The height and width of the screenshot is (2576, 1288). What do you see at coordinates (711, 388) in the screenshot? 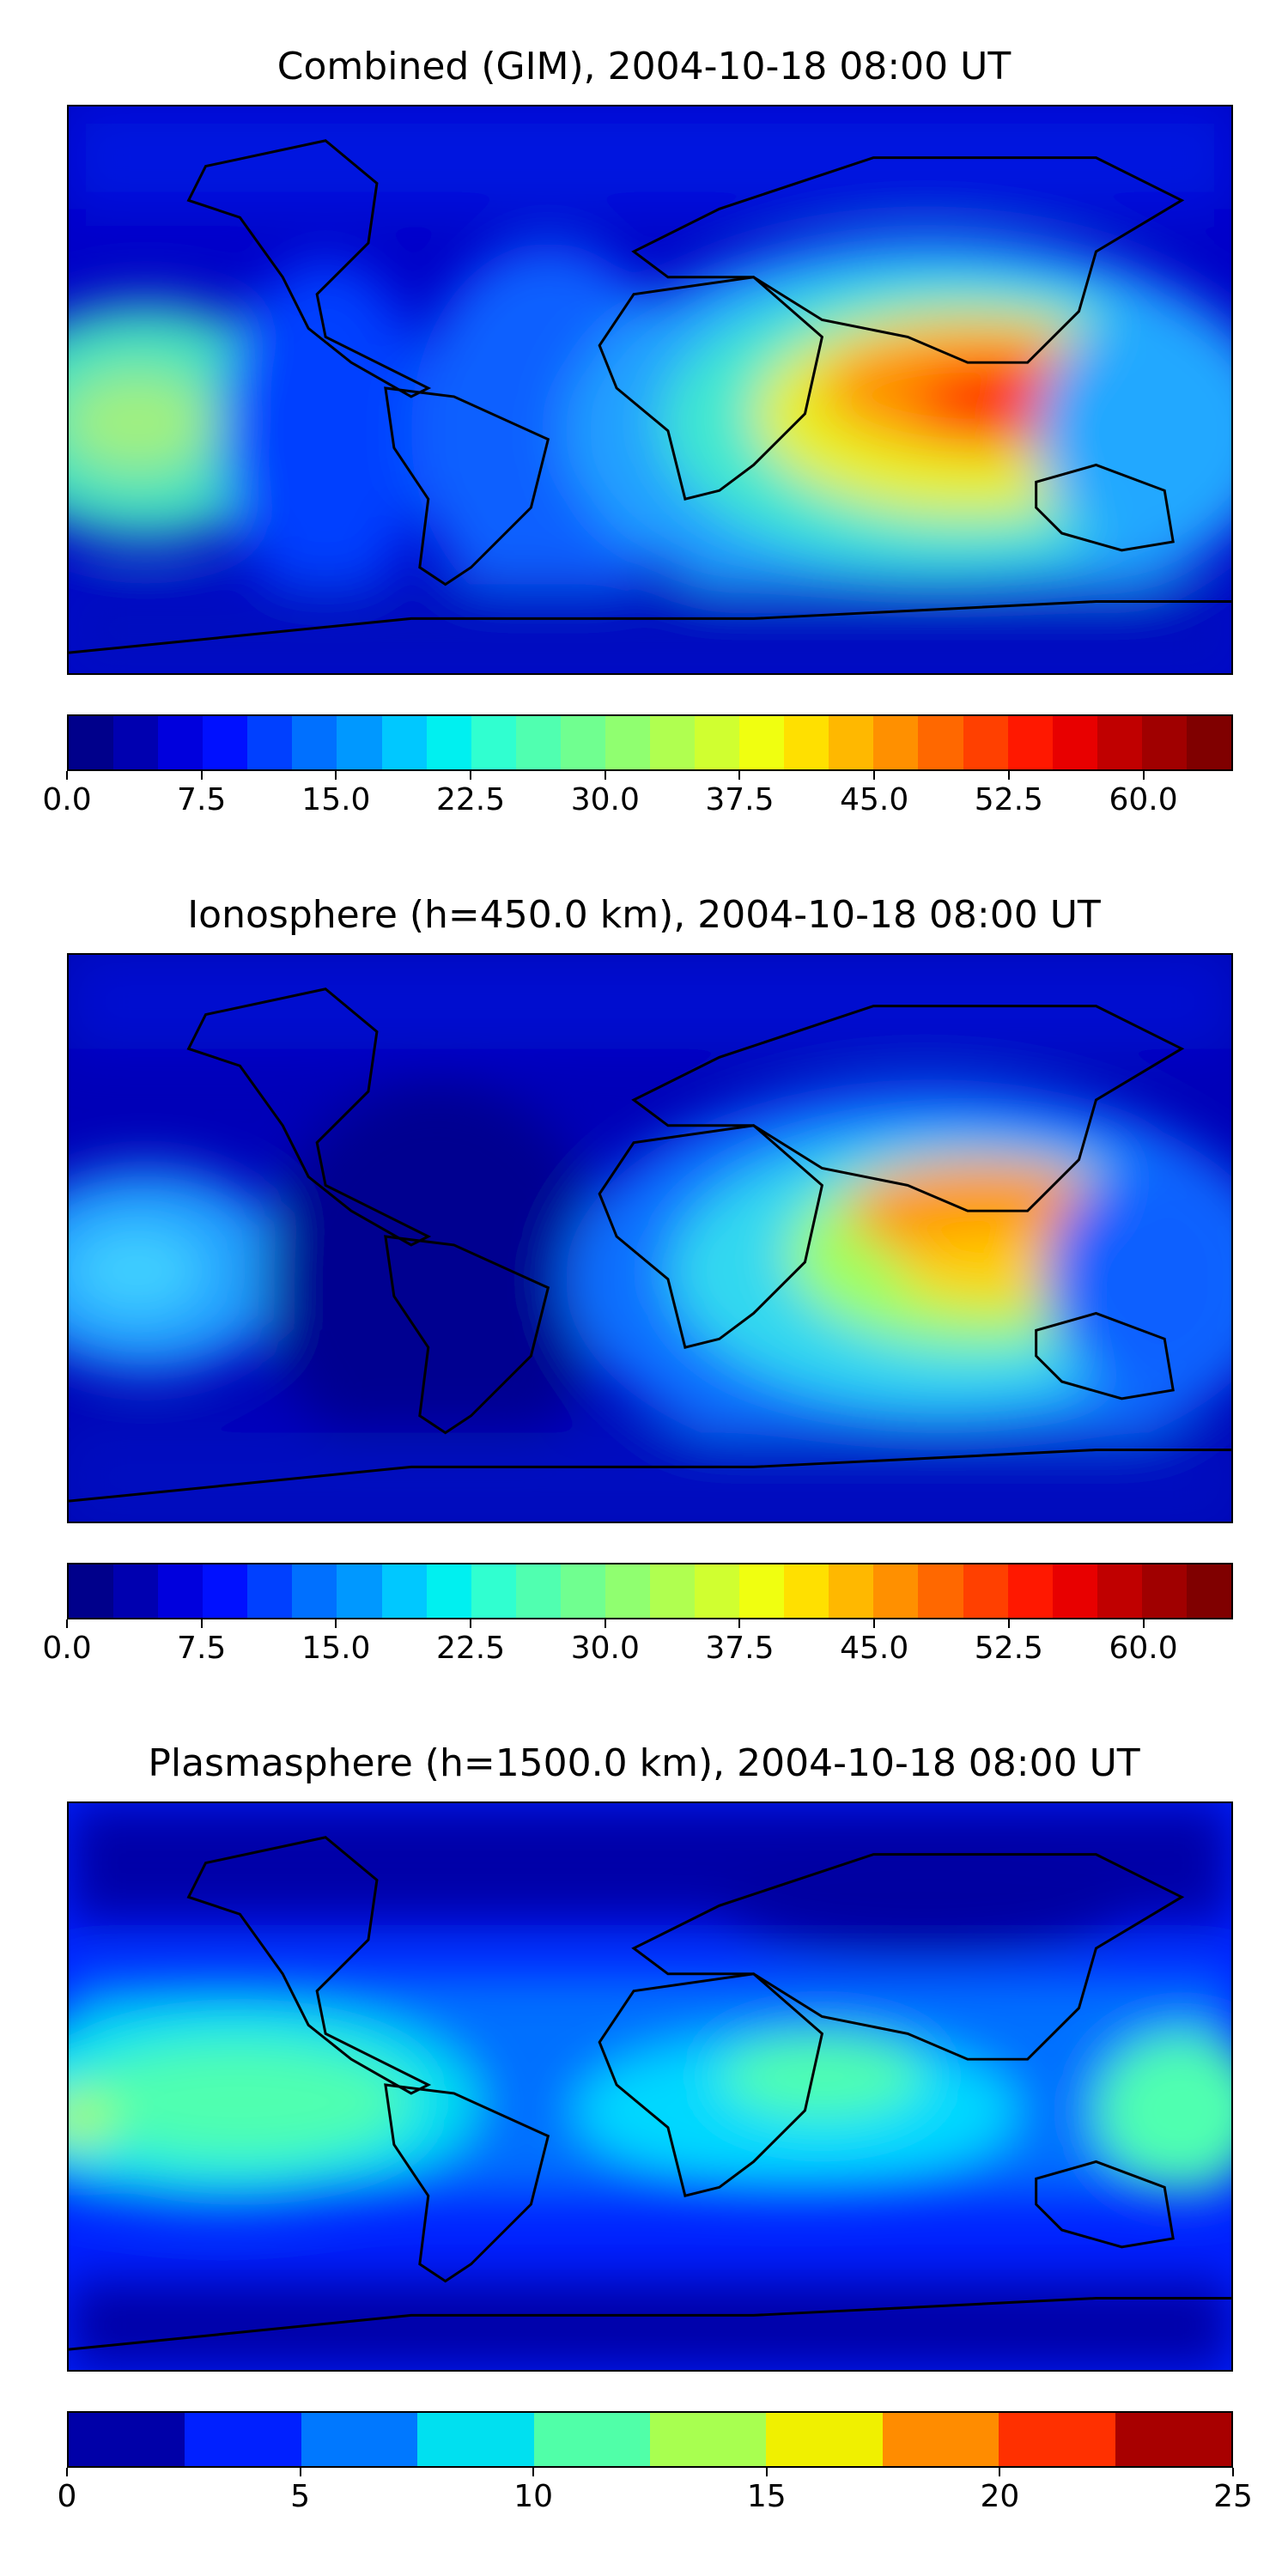
I see `africa-coast` at bounding box center [711, 388].